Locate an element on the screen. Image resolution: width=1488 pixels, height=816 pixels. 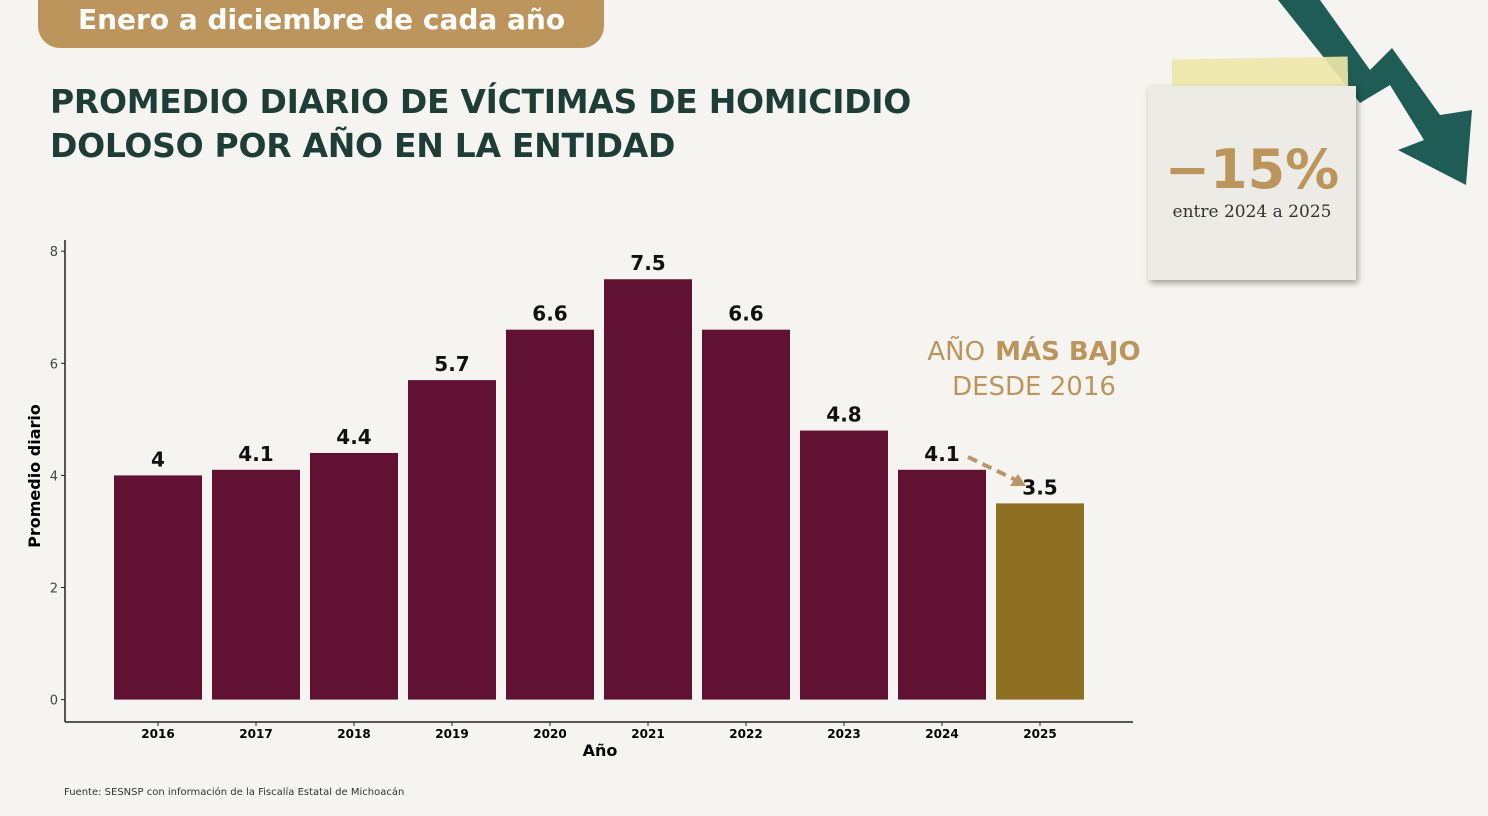
decor-arrow is located at coordinates (1375, 92).